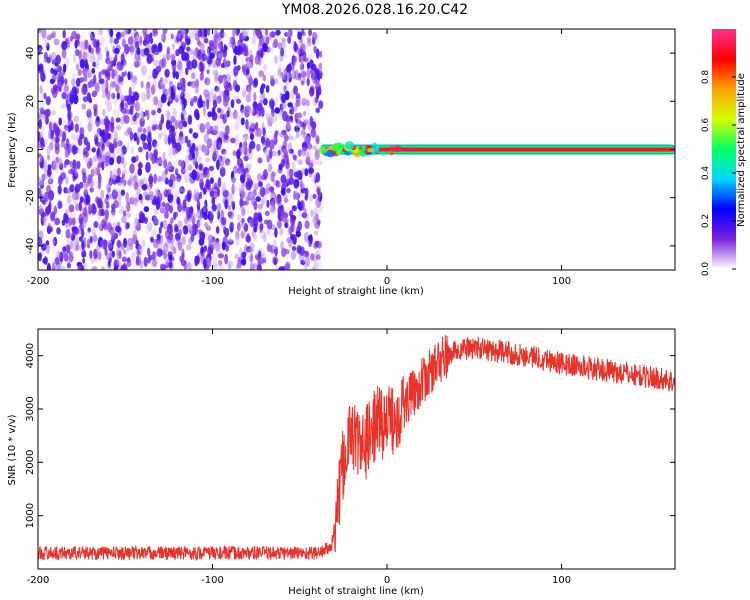 Image resolution: width=750 pixels, height=600 pixels. Describe the element at coordinates (724, 149) in the screenshot. I see `colorbar-gradient` at that location.